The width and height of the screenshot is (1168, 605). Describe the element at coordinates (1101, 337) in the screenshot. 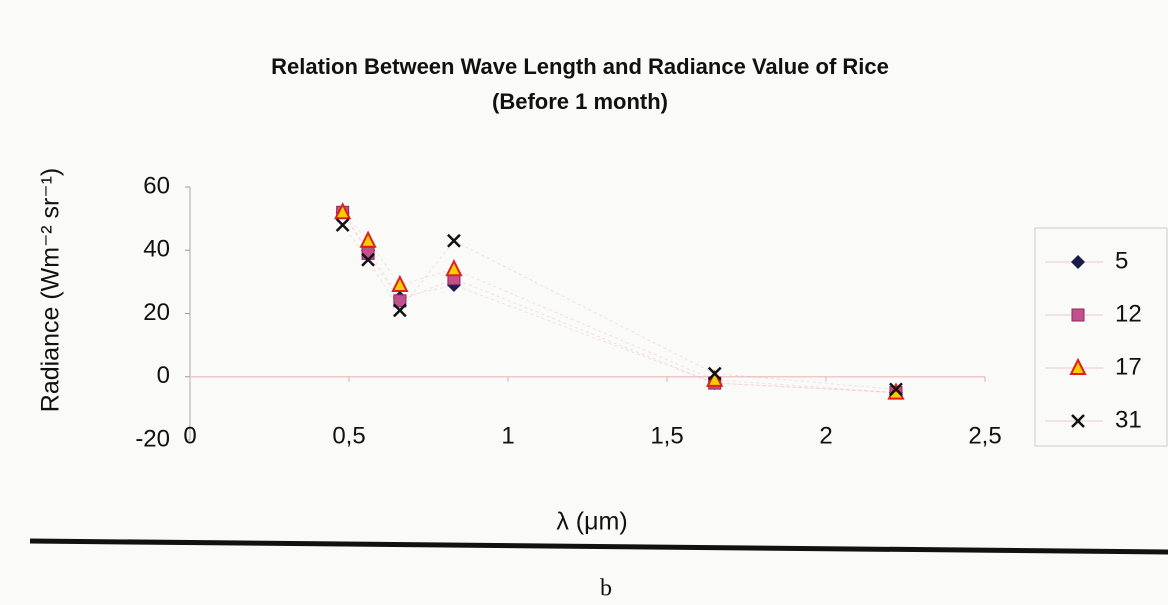

I see `legend-box` at that location.